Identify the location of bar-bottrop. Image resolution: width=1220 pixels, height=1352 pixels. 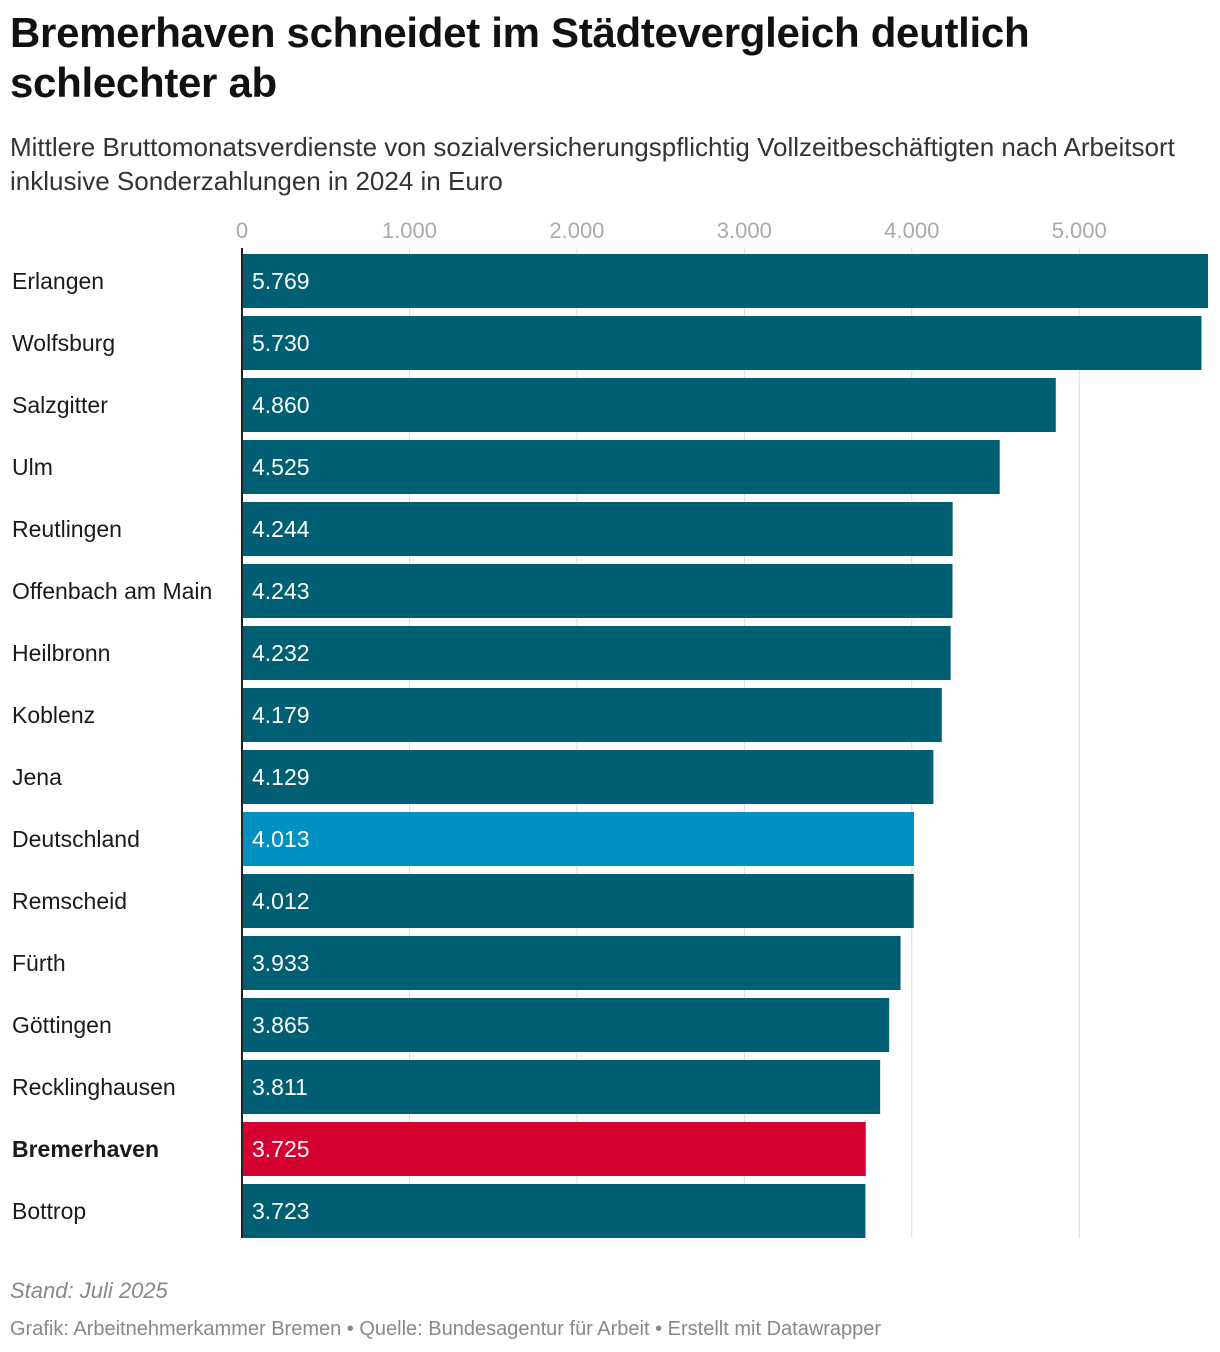
(554, 1211).